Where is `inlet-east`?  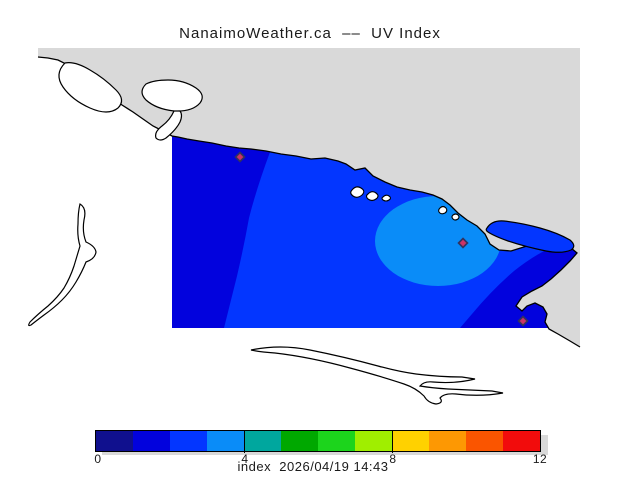
inlet-east is located at coordinates (172, 95).